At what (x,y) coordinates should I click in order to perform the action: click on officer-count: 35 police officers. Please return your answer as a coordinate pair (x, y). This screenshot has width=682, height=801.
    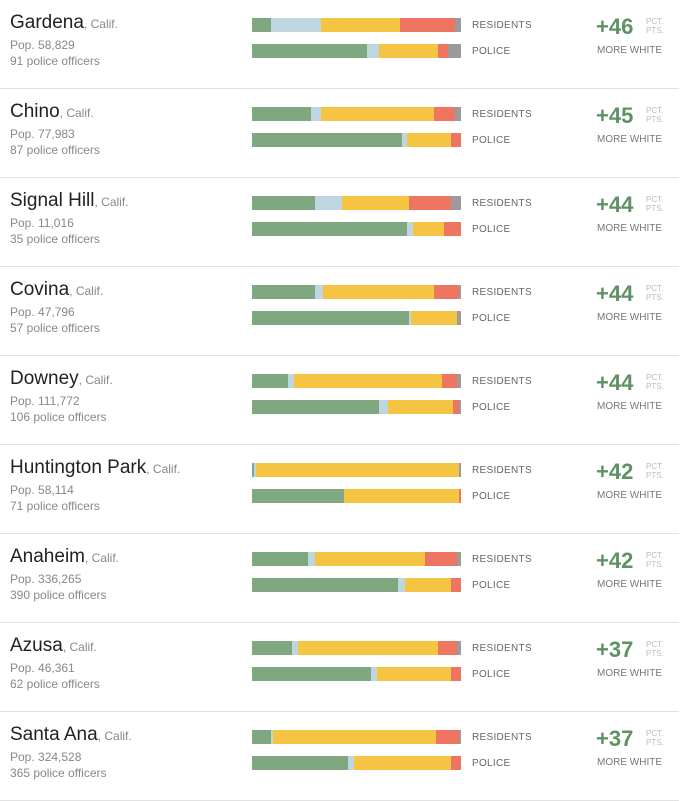
    Looking at the image, I should click on (55, 239).